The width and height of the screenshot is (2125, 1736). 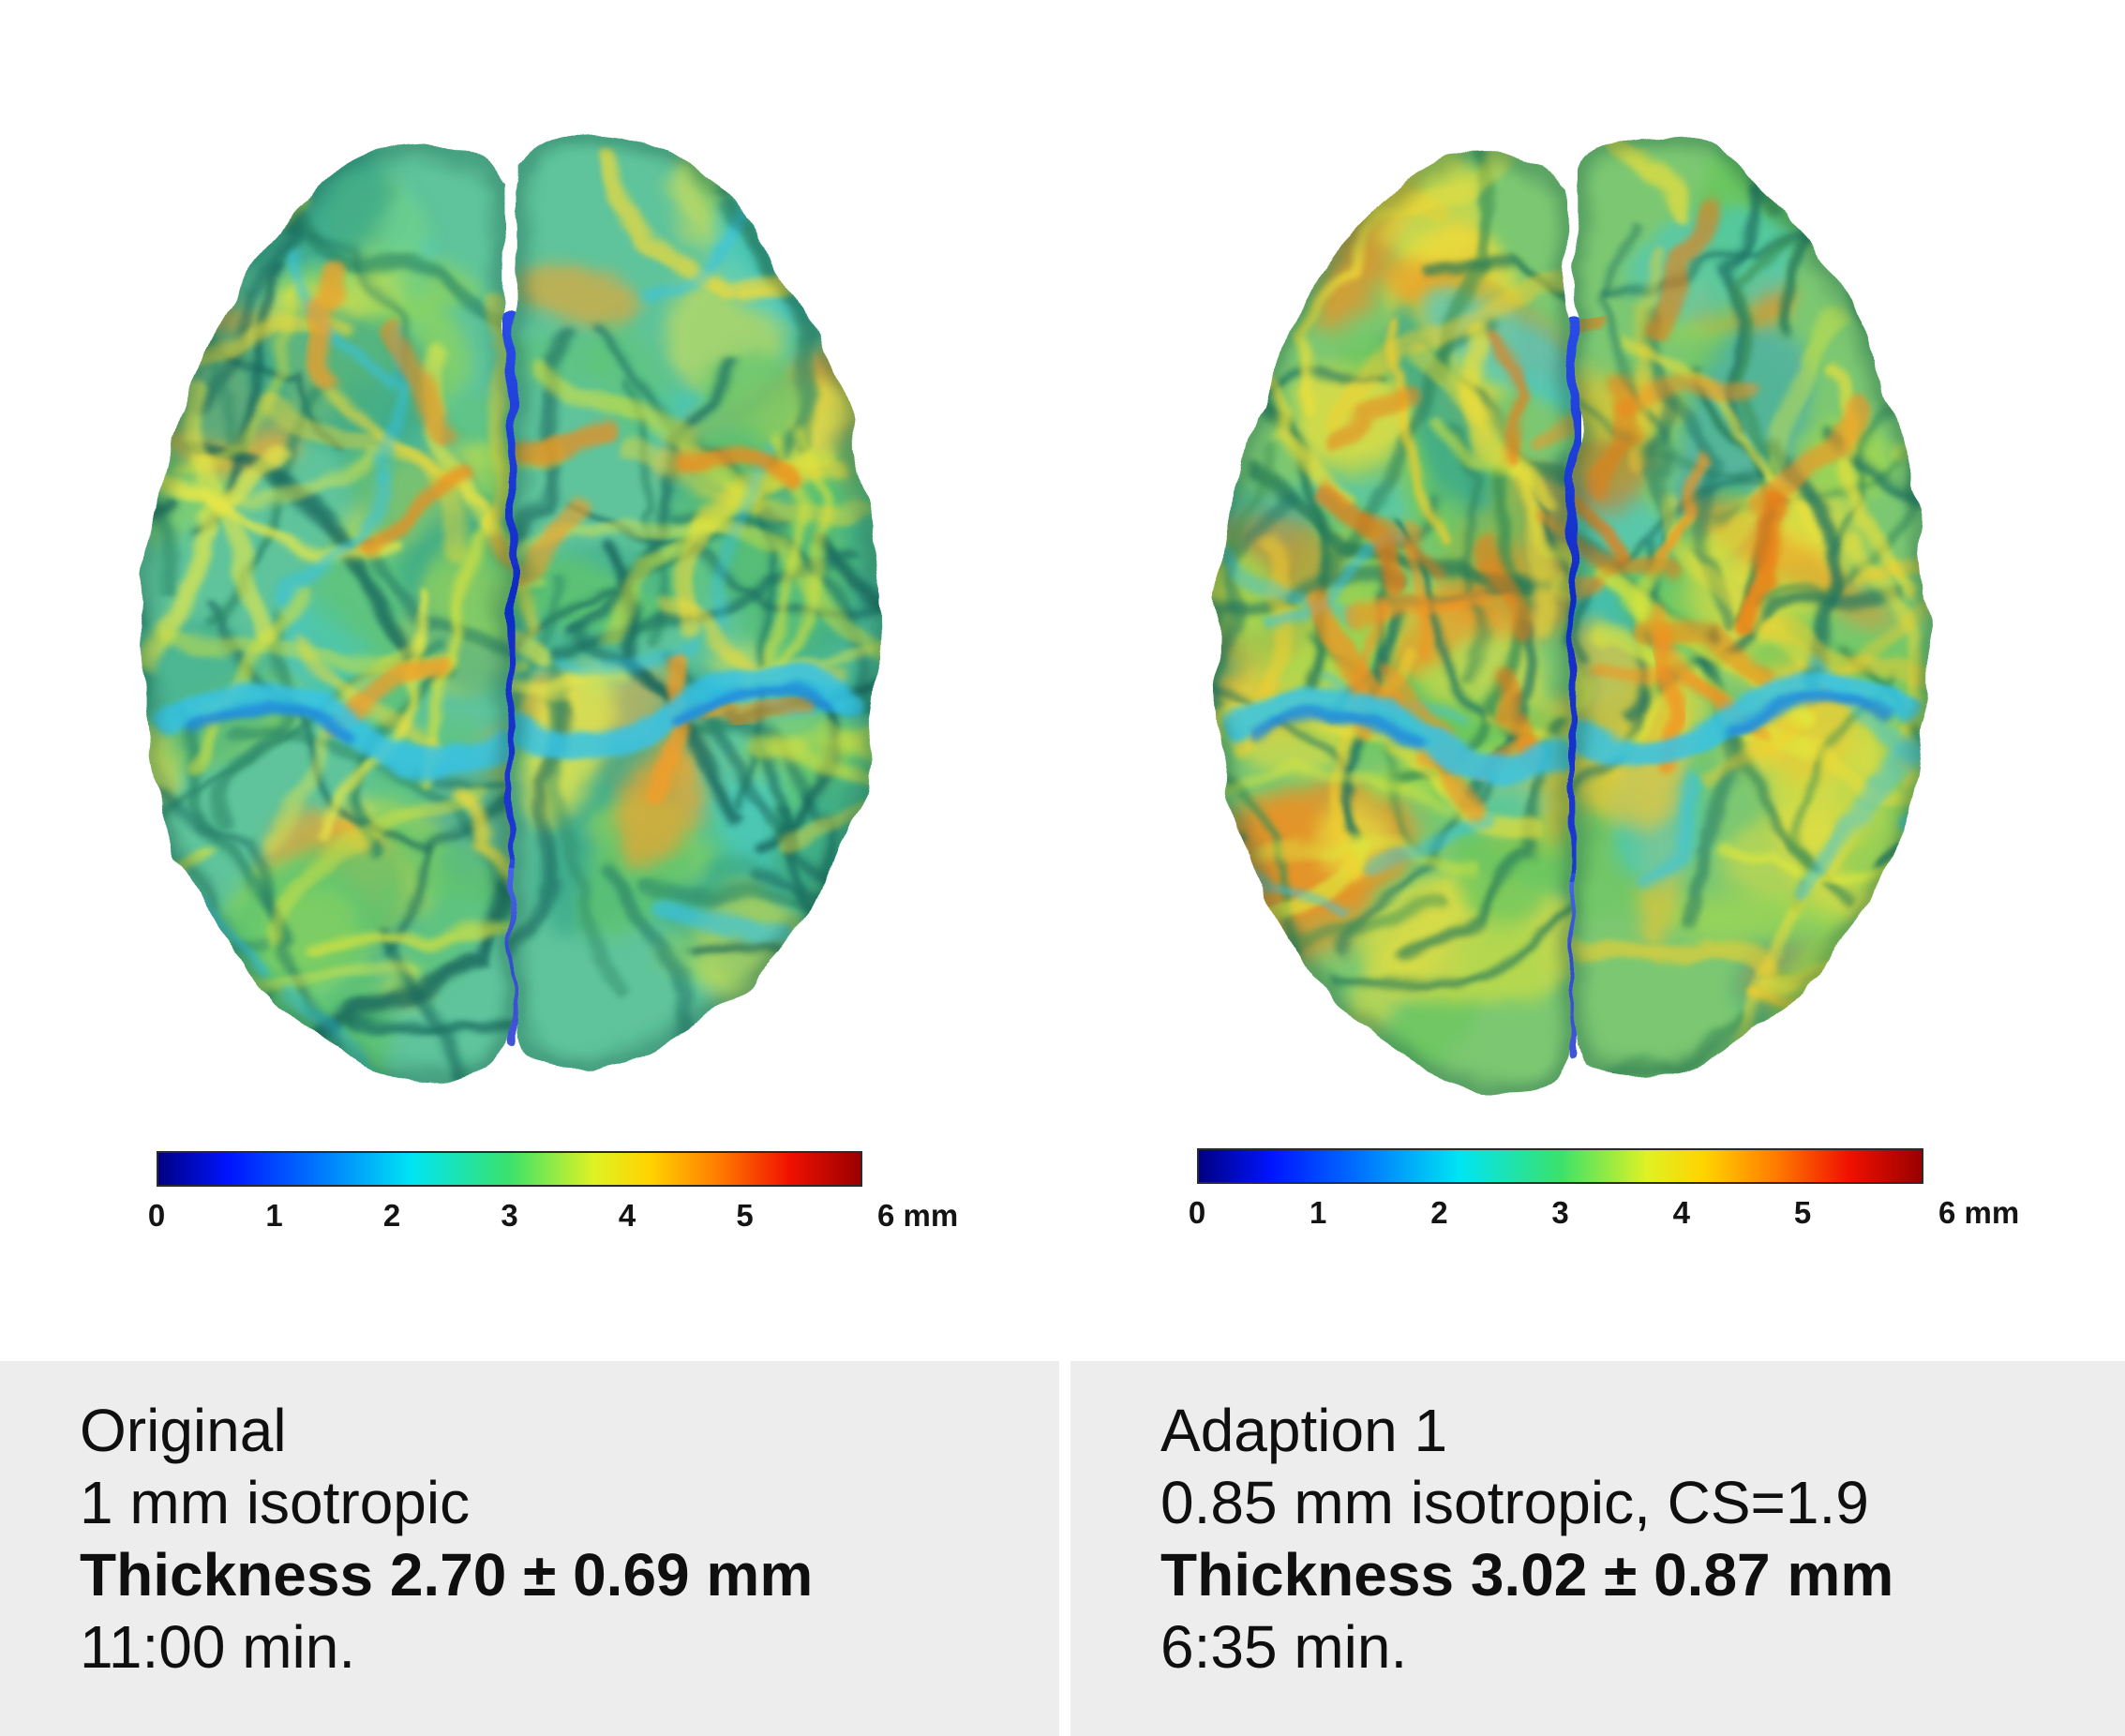 What do you see at coordinates (1284, 1647) in the screenshot?
I see `caption-scan-time: 6:35 min.` at bounding box center [1284, 1647].